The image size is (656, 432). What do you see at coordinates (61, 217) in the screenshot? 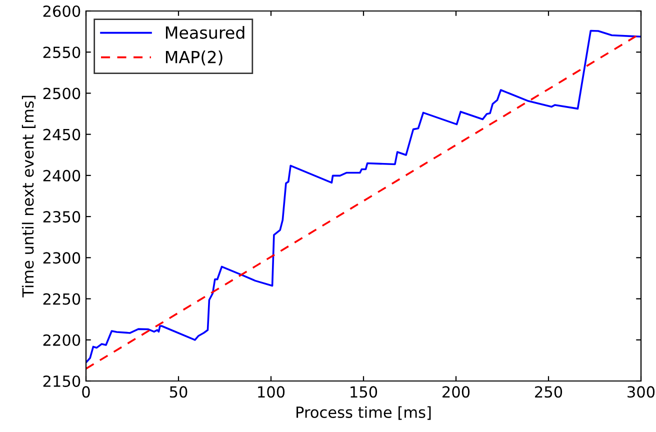
I see `y-tick-label: 2350` at bounding box center [61, 217].